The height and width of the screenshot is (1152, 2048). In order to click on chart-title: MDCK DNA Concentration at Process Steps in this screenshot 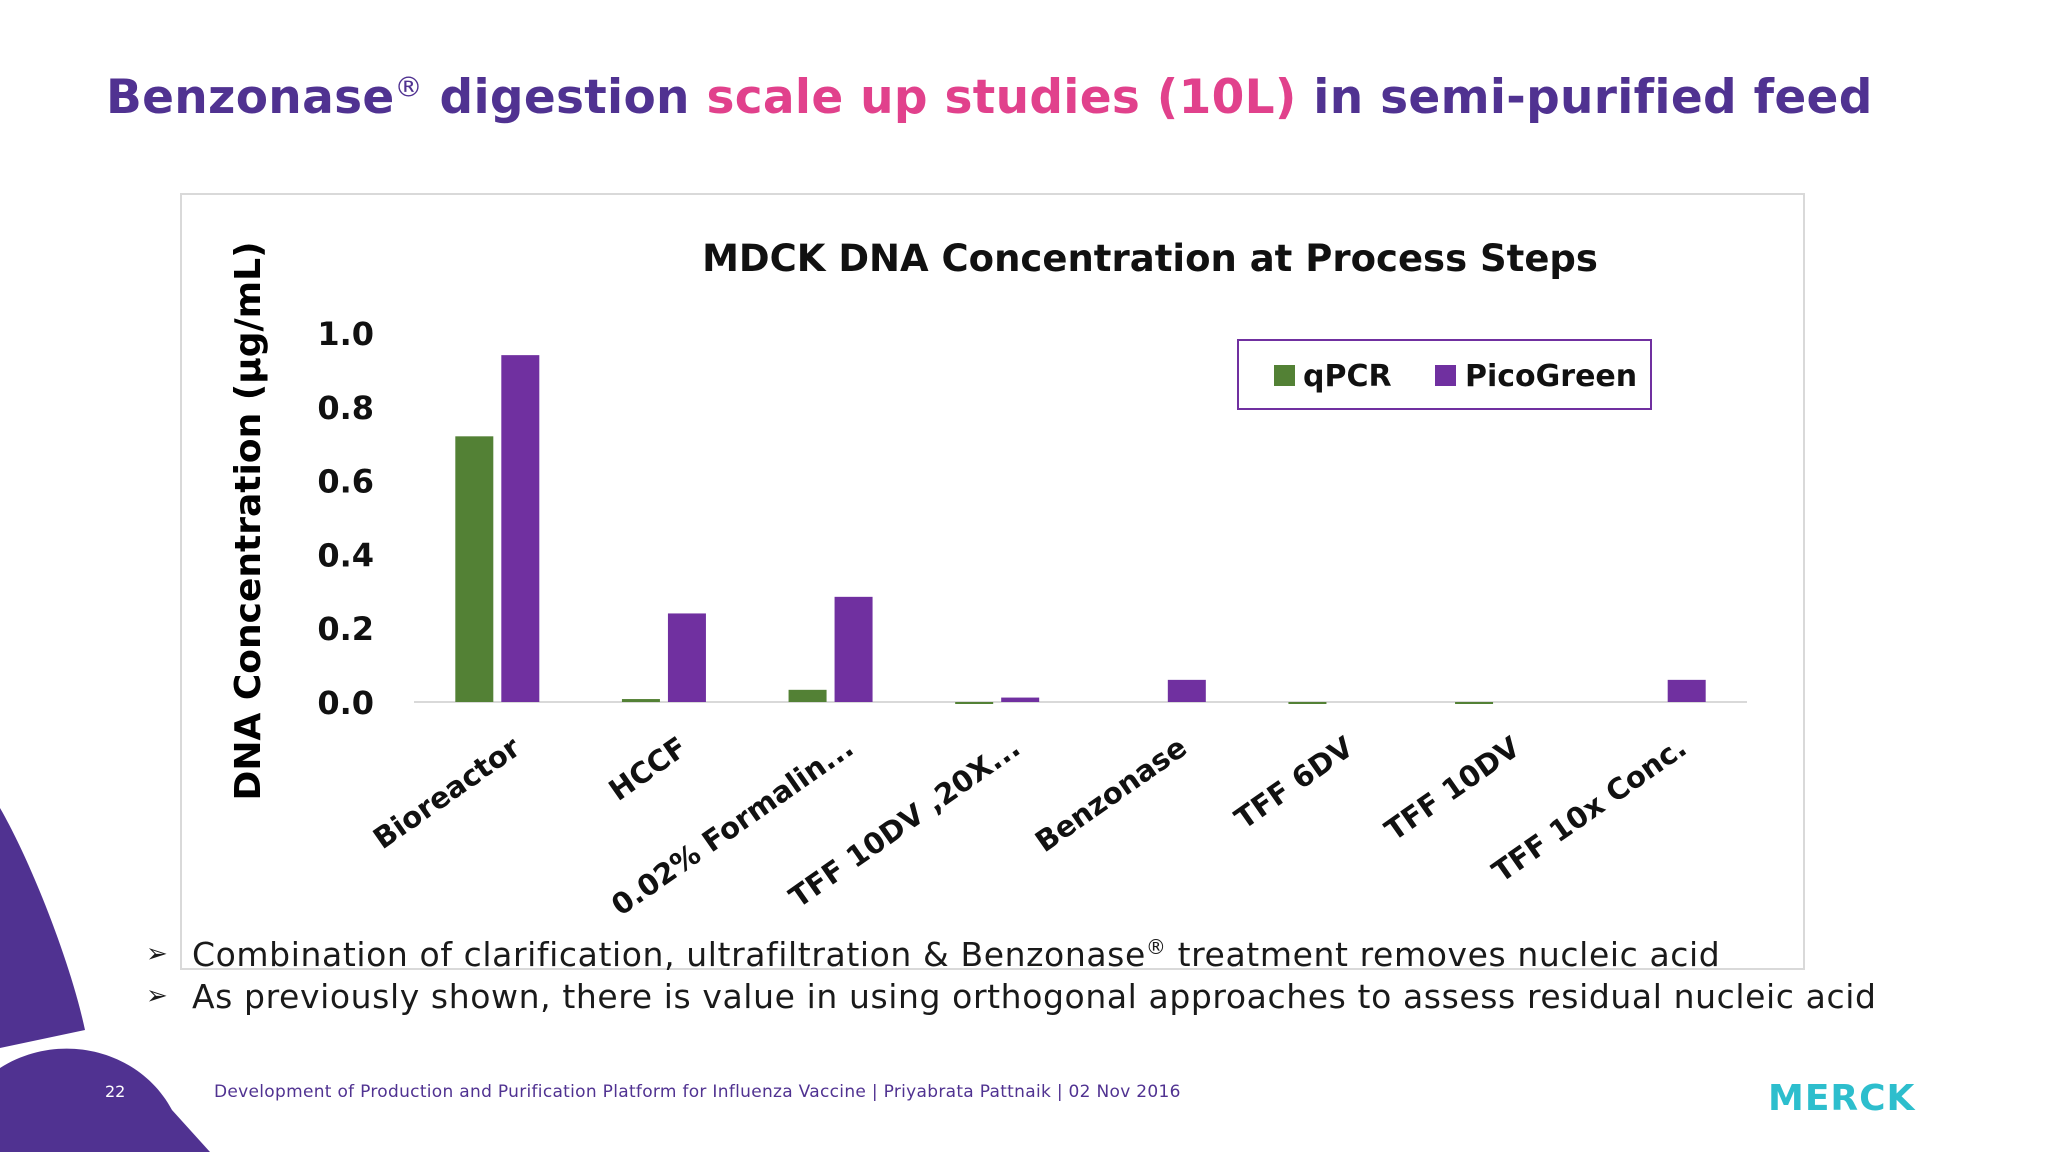, I will do `click(1150, 258)`.